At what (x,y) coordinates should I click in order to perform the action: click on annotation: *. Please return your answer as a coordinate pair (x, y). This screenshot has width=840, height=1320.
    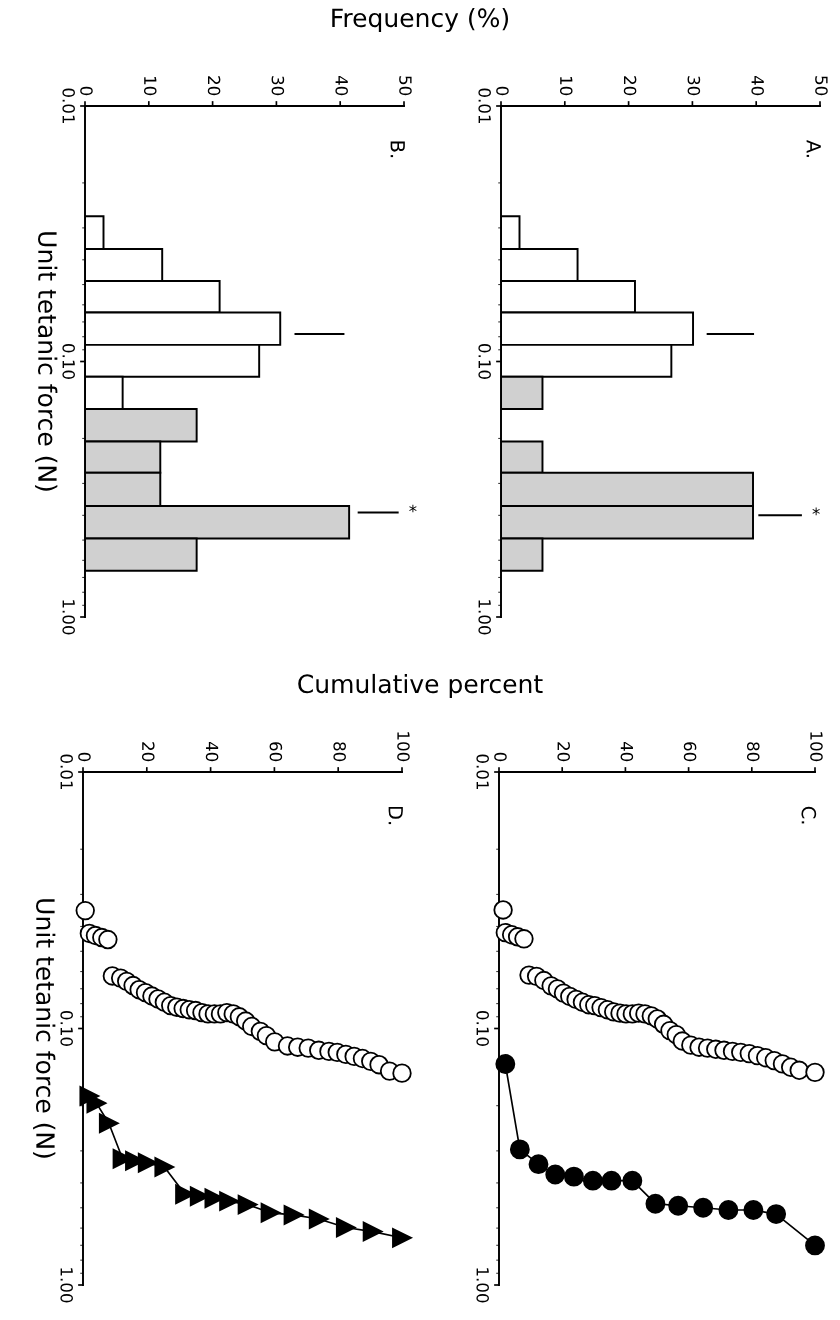
    Looking at the image, I should click on (816, 511).